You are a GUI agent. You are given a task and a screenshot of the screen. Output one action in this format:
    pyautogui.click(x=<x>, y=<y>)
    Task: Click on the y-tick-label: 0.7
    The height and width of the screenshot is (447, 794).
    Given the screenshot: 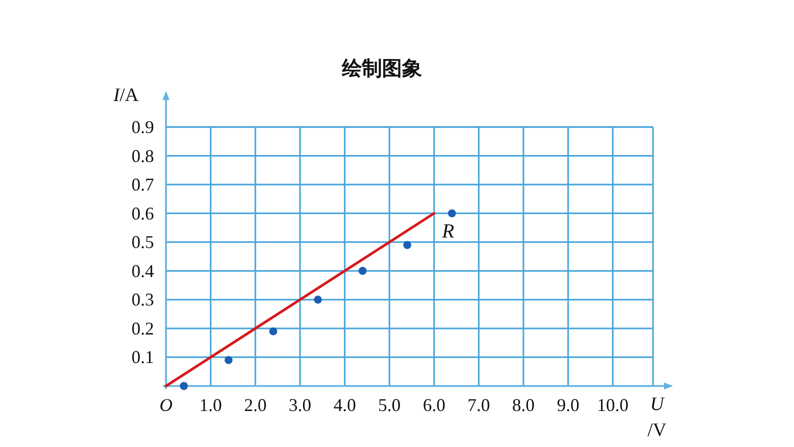 What is the action you would take?
    pyautogui.click(x=143, y=184)
    